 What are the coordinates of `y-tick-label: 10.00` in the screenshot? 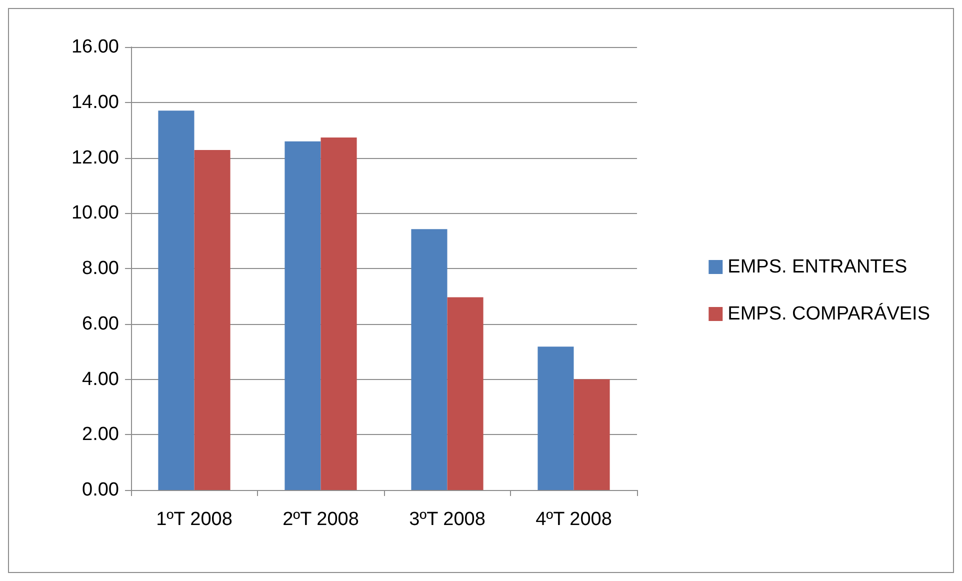 It's located at (95, 213).